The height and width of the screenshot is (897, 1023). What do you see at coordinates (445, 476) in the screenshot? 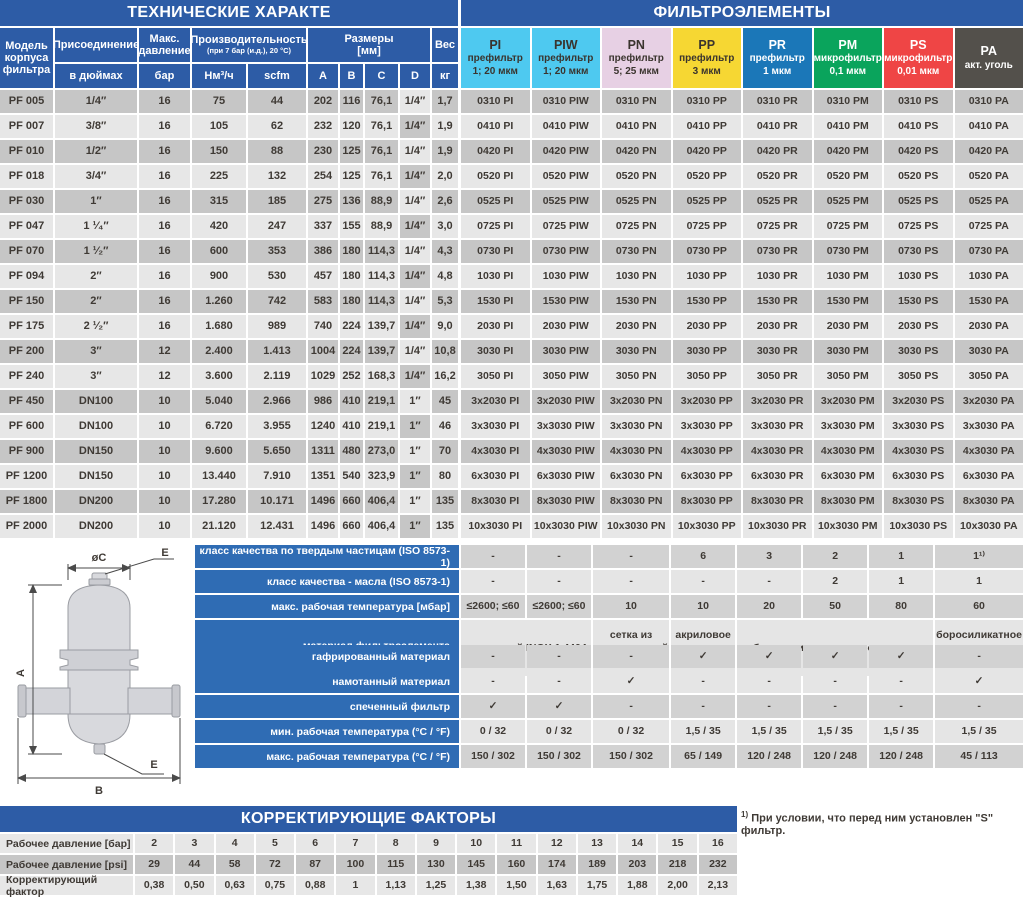
I see `data-cell: 80` at bounding box center [445, 476].